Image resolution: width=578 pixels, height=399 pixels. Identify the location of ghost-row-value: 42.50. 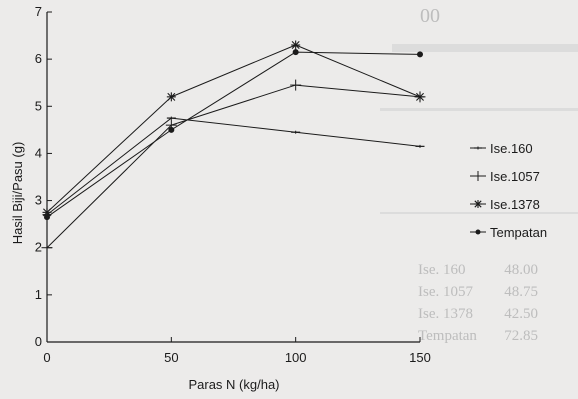
(521, 314).